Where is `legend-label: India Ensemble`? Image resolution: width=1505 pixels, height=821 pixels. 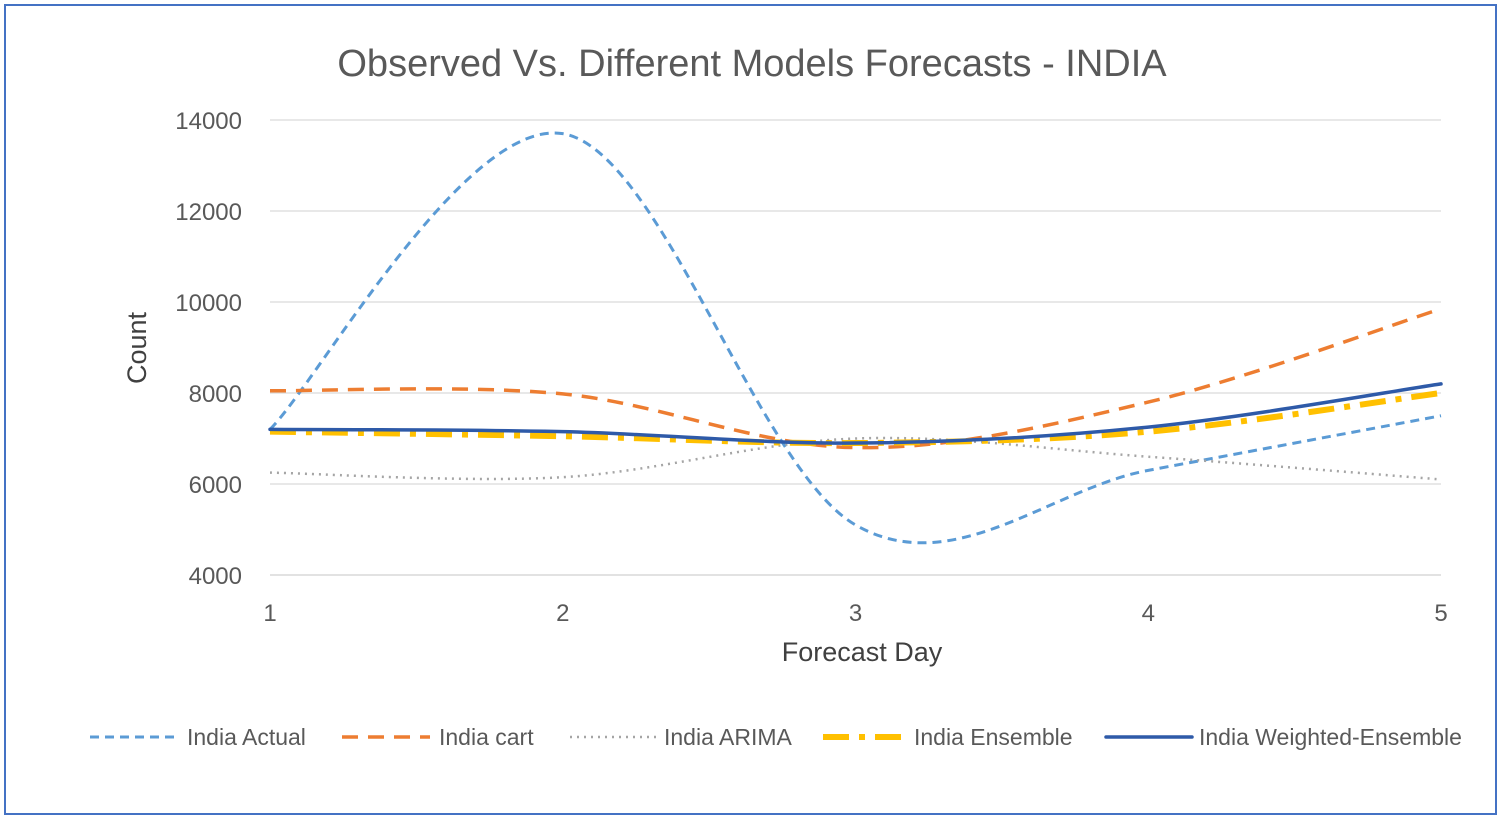
legend-label: India Ensemble is located at coordinates (993, 737).